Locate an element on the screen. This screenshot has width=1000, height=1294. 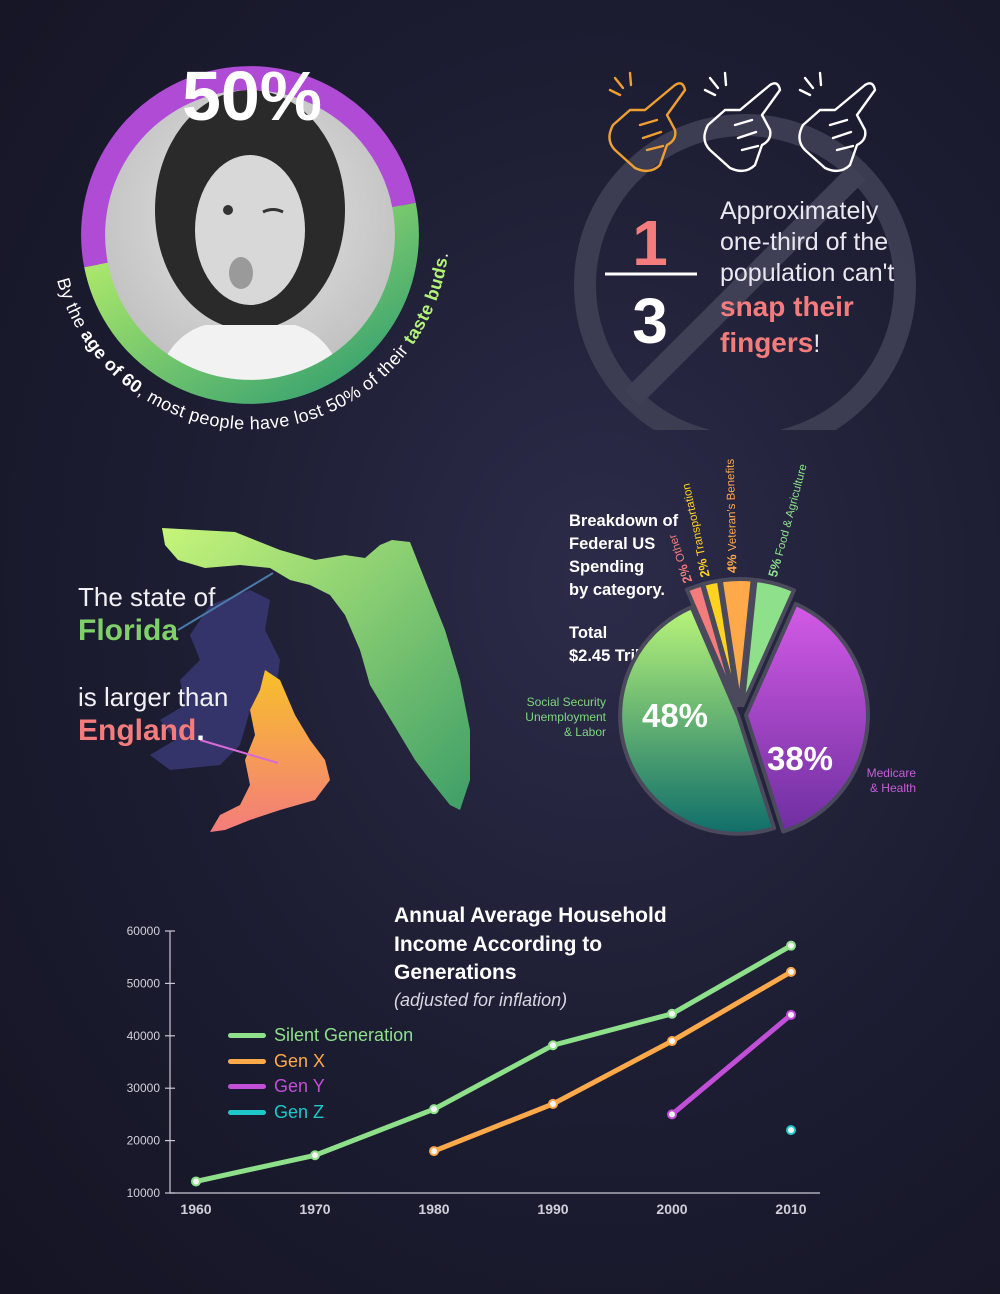
series-line-gen-x is located at coordinates (612, 1061).